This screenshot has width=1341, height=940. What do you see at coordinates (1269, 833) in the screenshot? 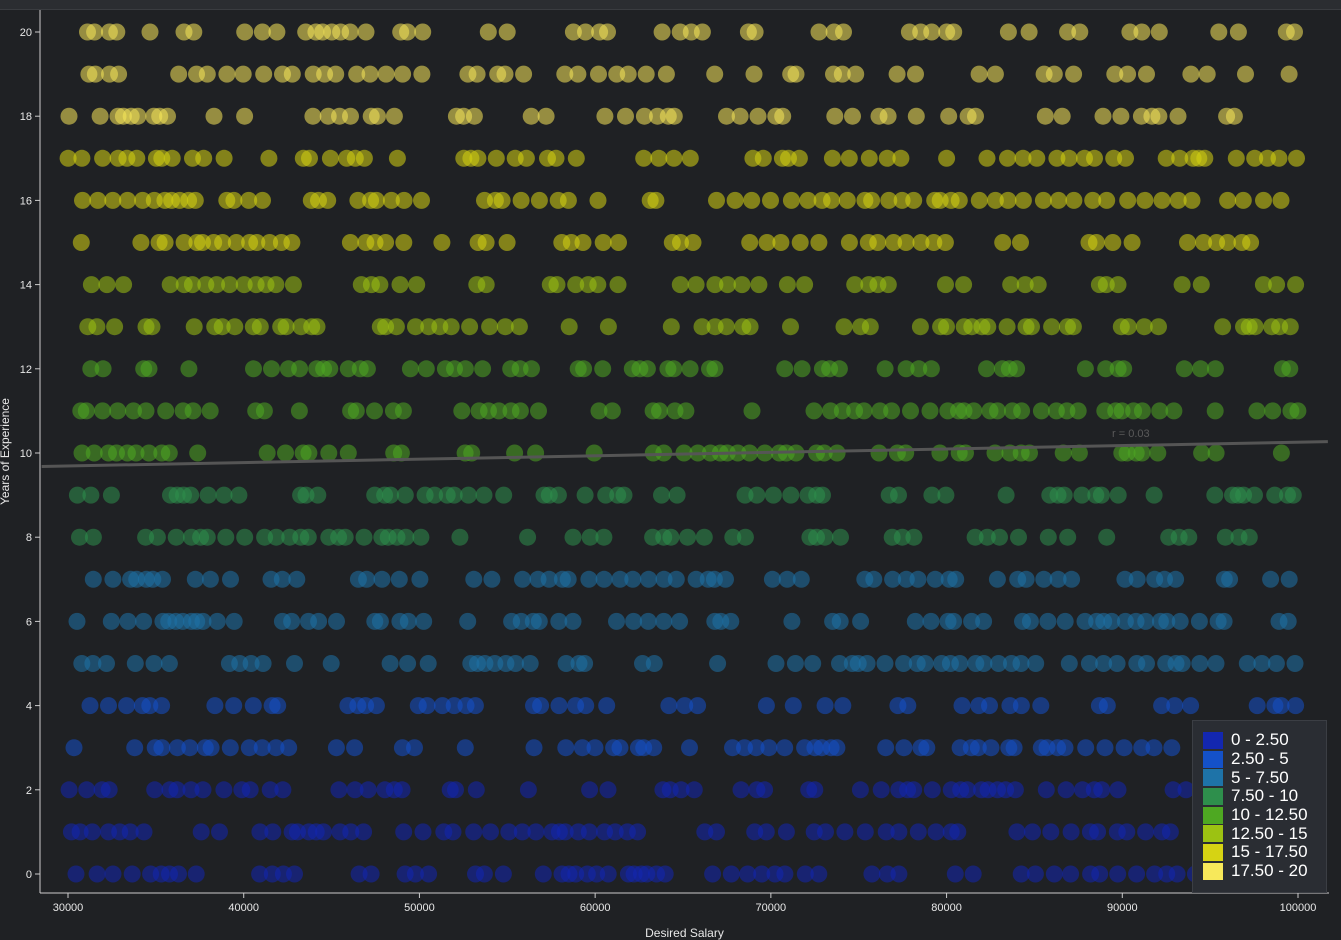
I see `legend-label: 12.50 - 15` at bounding box center [1269, 833].